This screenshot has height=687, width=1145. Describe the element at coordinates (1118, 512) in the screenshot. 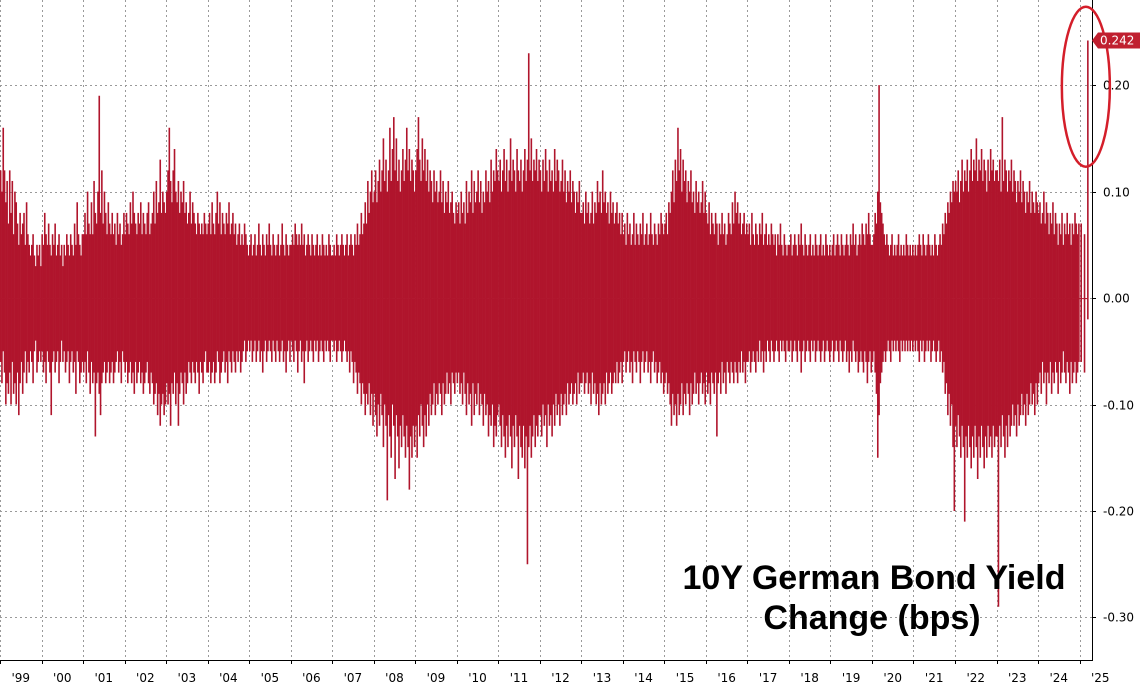

I see `y-tick-label: -0.20` at that location.